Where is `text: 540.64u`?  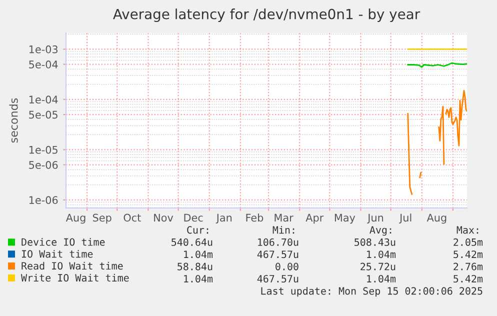
text: 540.64u is located at coordinates (192, 242).